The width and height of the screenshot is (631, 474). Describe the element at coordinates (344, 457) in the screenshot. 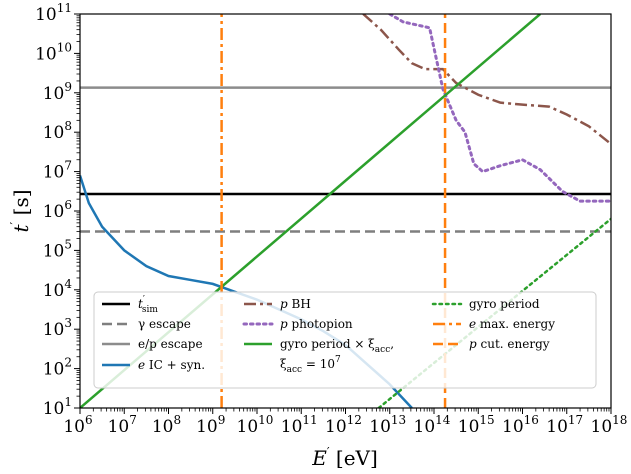

I see `x-axis-label: E′ [eV]` at that location.